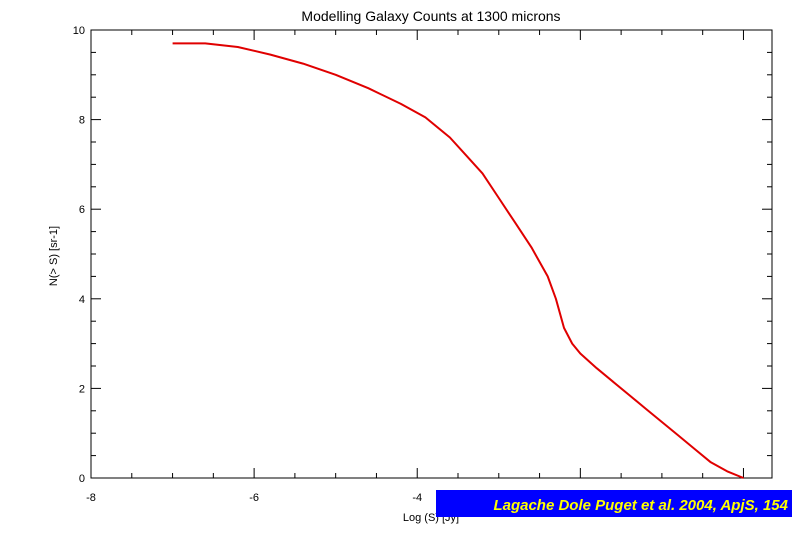 The image size is (800, 540). Describe the element at coordinates (82, 210) in the screenshot. I see `y-tick-label: 6` at that location.